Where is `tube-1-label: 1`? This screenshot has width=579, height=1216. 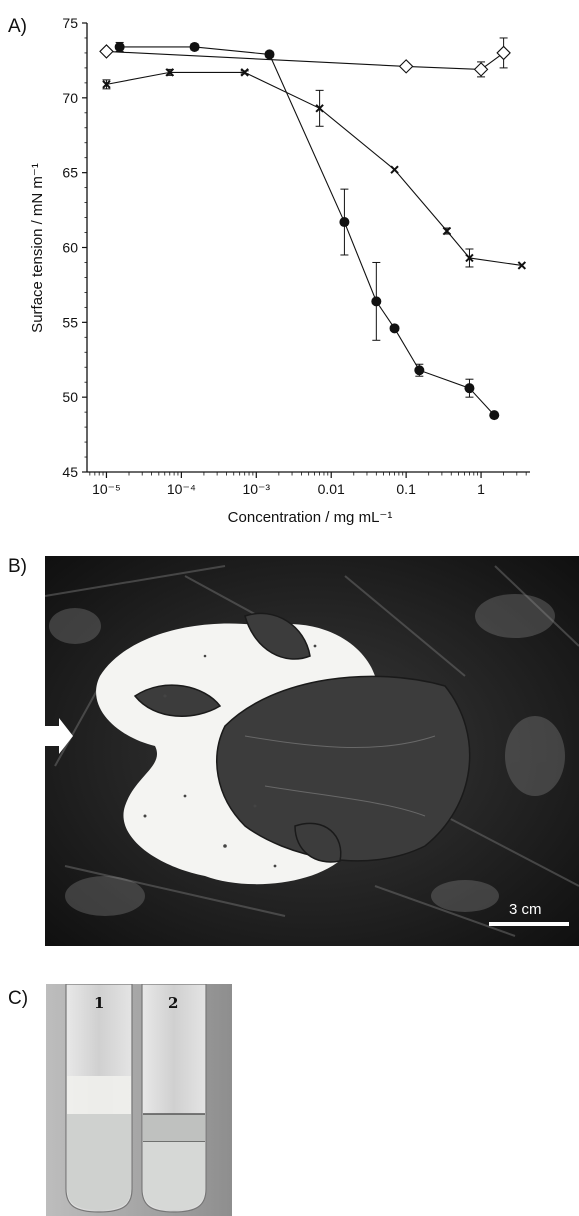 tube-1-label: 1 is located at coordinates (99, 1003).